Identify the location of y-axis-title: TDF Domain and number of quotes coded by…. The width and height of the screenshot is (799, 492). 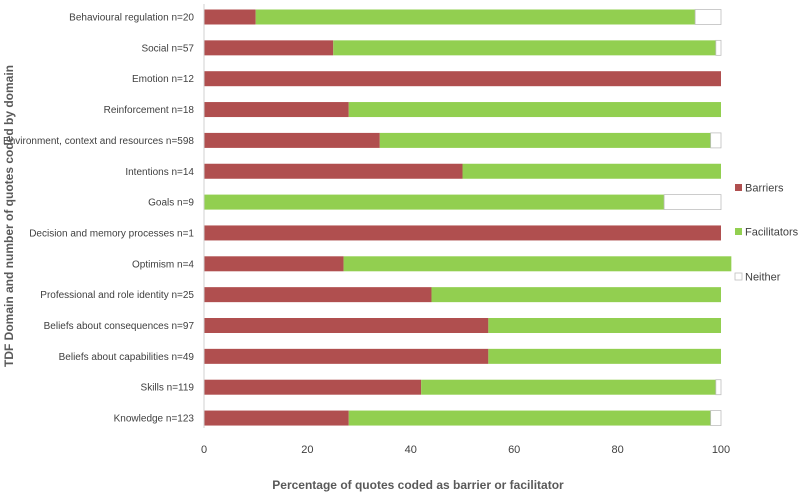
(9, 216).